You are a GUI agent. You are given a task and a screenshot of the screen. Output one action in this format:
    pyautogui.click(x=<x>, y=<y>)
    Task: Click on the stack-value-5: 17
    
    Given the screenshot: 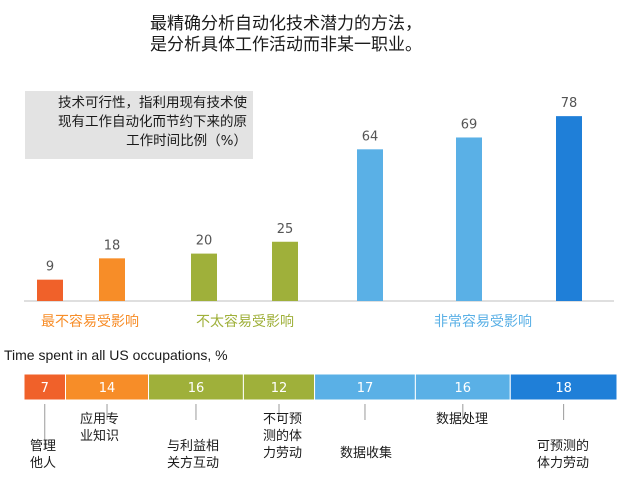 What is the action you would take?
    pyautogui.click(x=365, y=388)
    